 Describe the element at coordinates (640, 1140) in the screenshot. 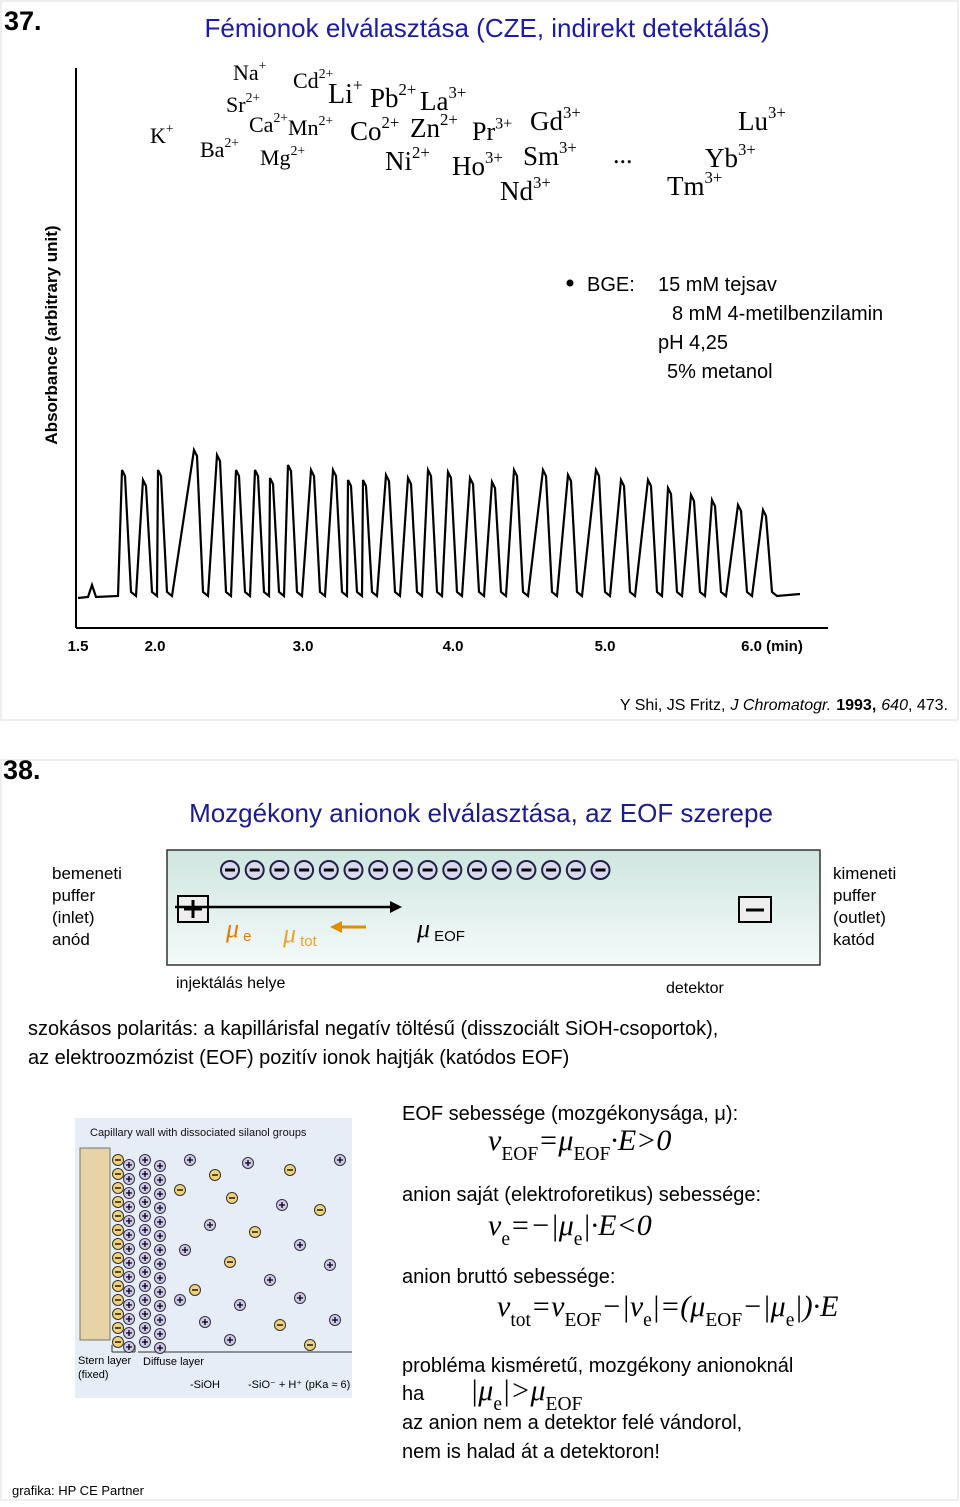

I see `equation-term: ·E>0` at that location.